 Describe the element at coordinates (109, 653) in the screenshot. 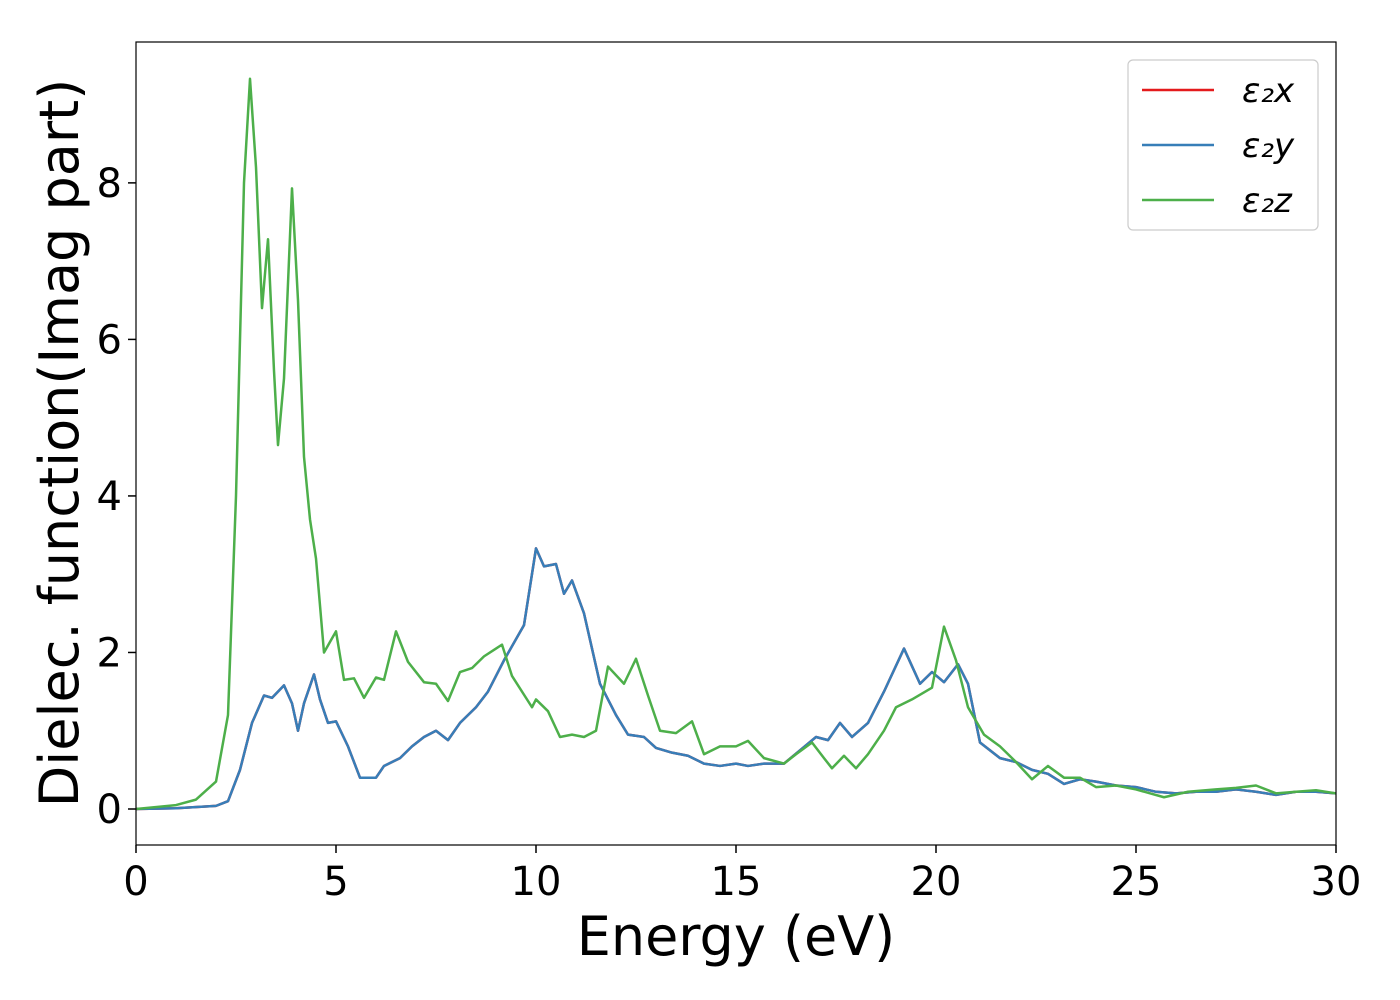

I see `y-tick-label: 2` at that location.